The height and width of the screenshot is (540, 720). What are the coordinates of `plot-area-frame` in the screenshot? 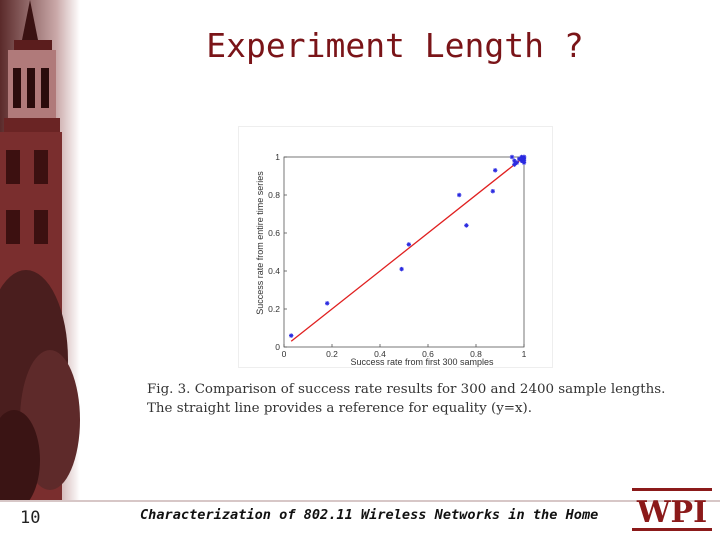 It's located at (404, 252).